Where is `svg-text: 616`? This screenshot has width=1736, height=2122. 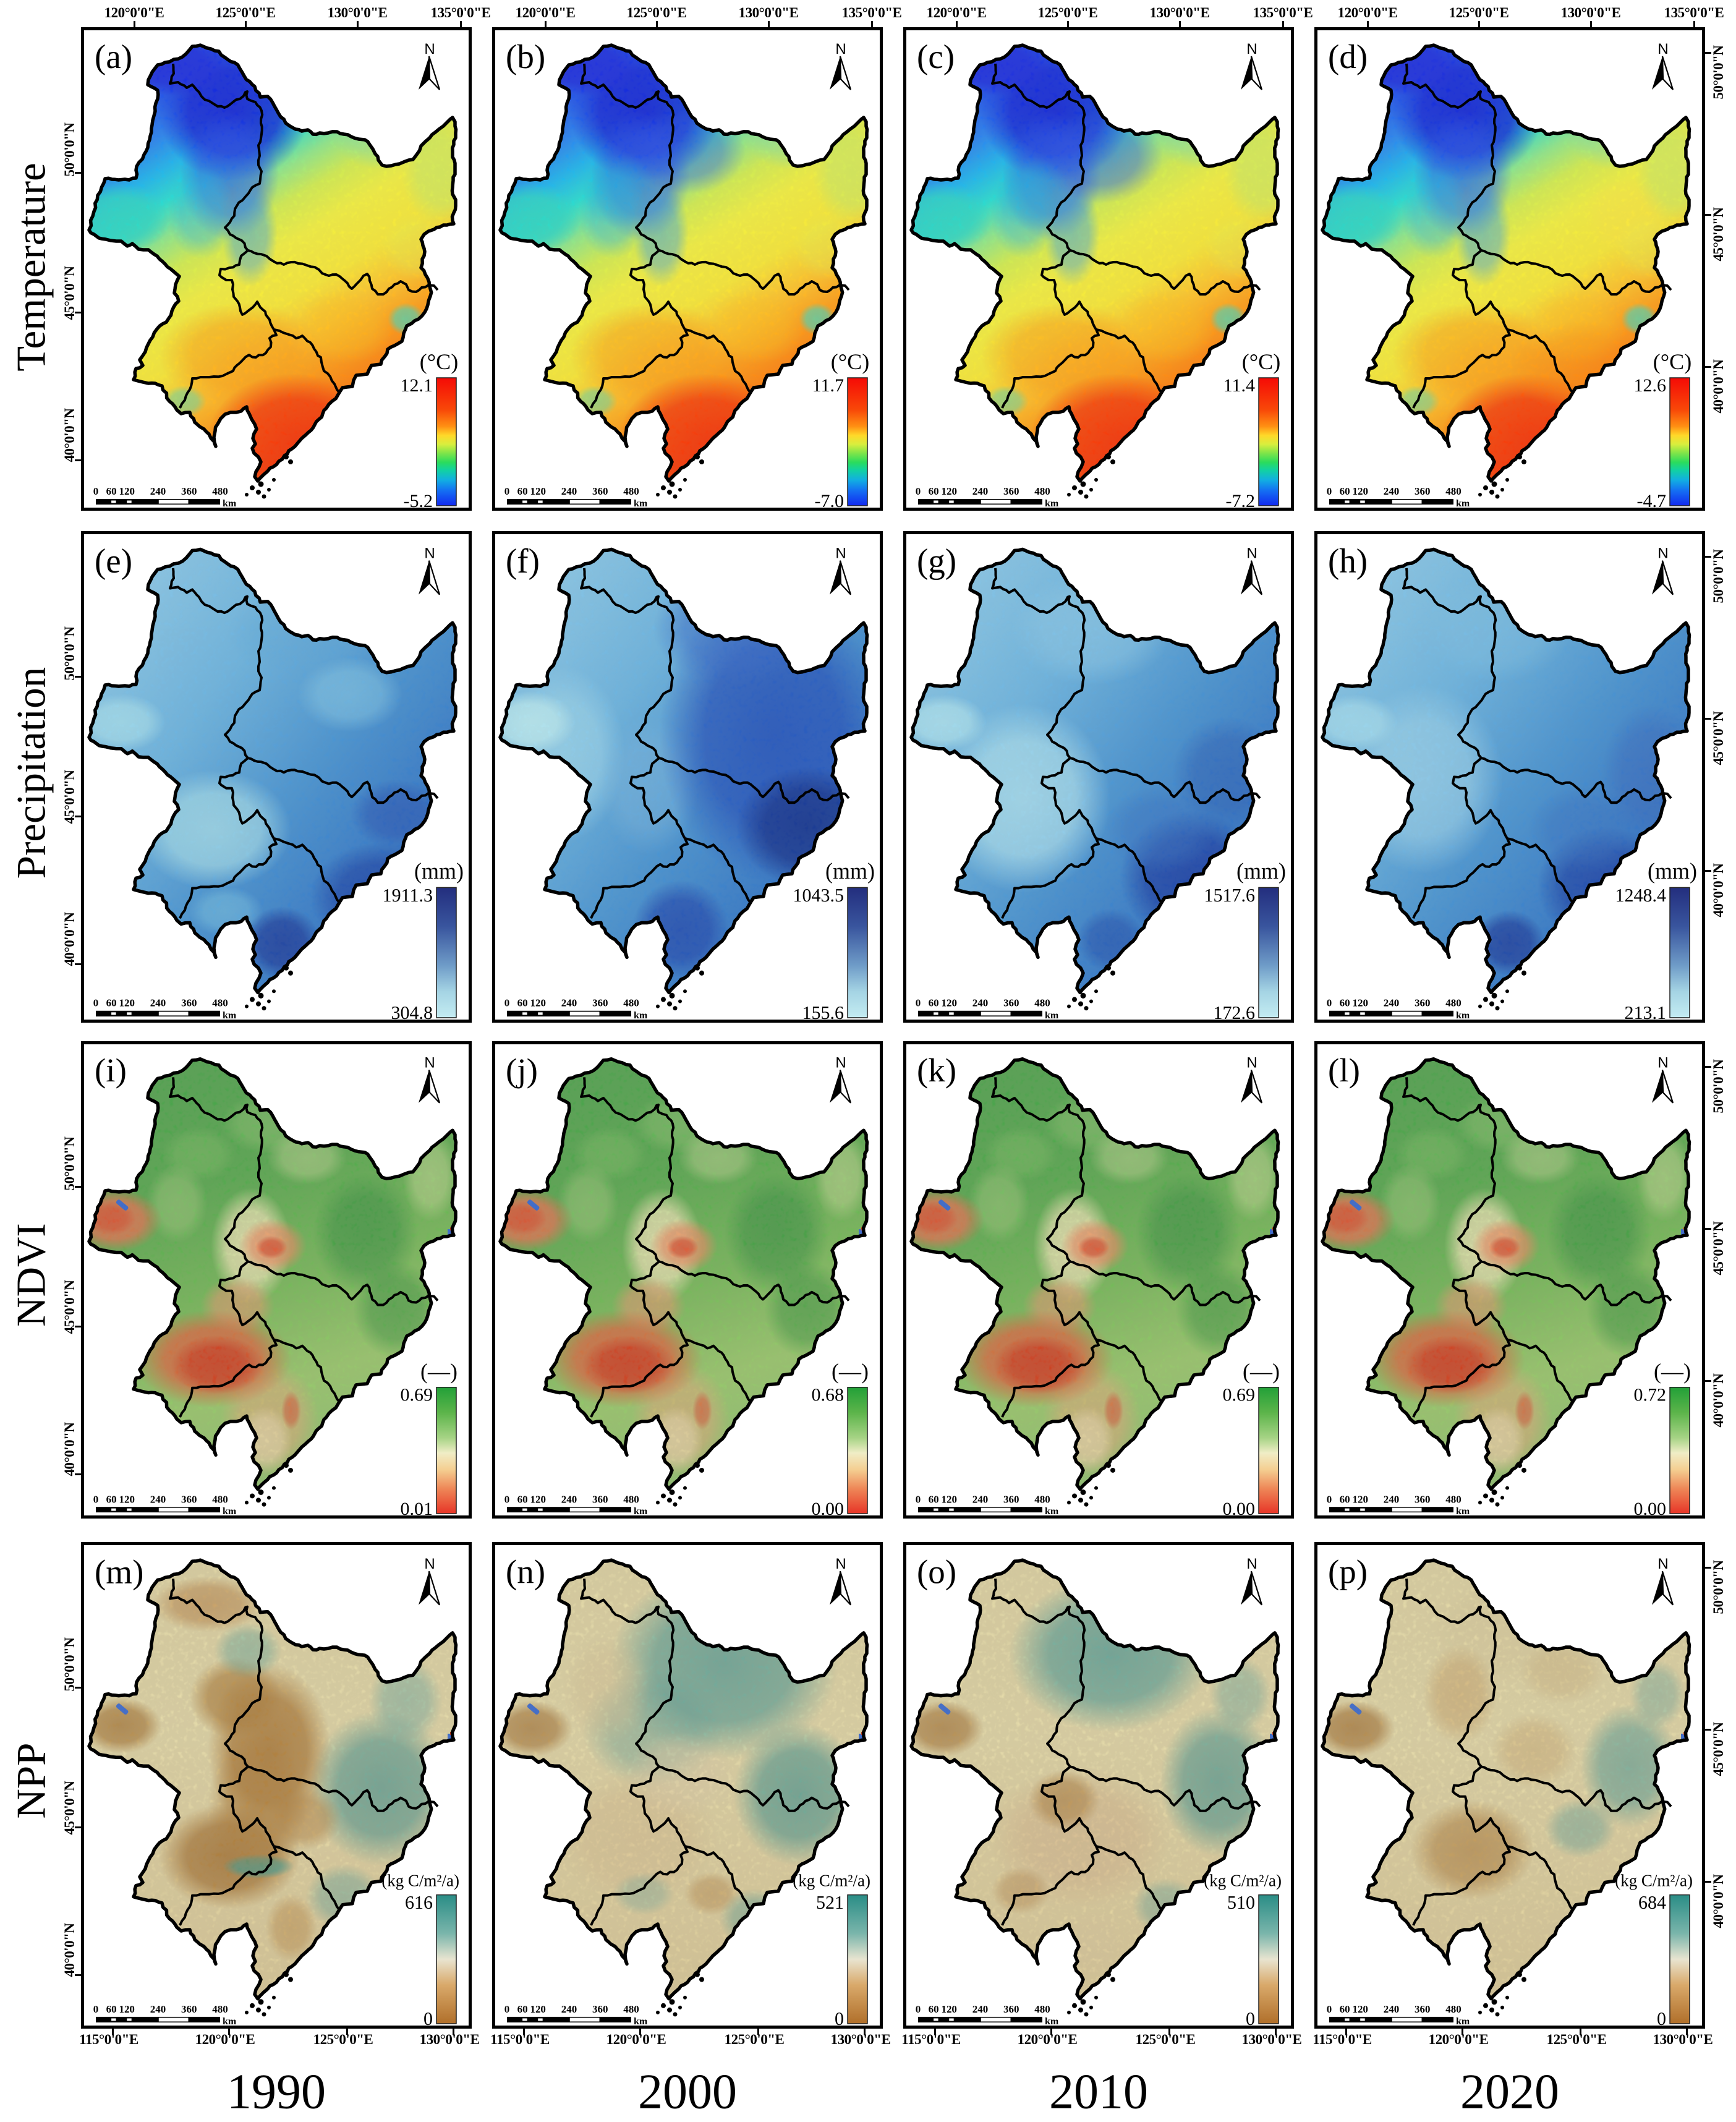 svg-text: 616 is located at coordinates (419, 1902).